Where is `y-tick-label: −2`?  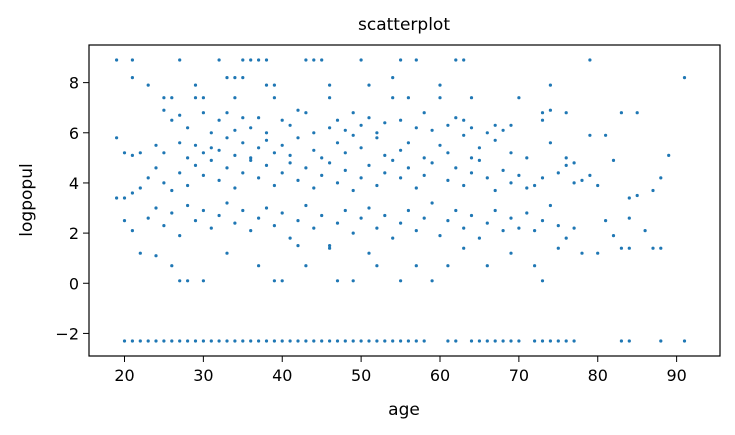
y-tick-label: −2 is located at coordinates (67, 333).